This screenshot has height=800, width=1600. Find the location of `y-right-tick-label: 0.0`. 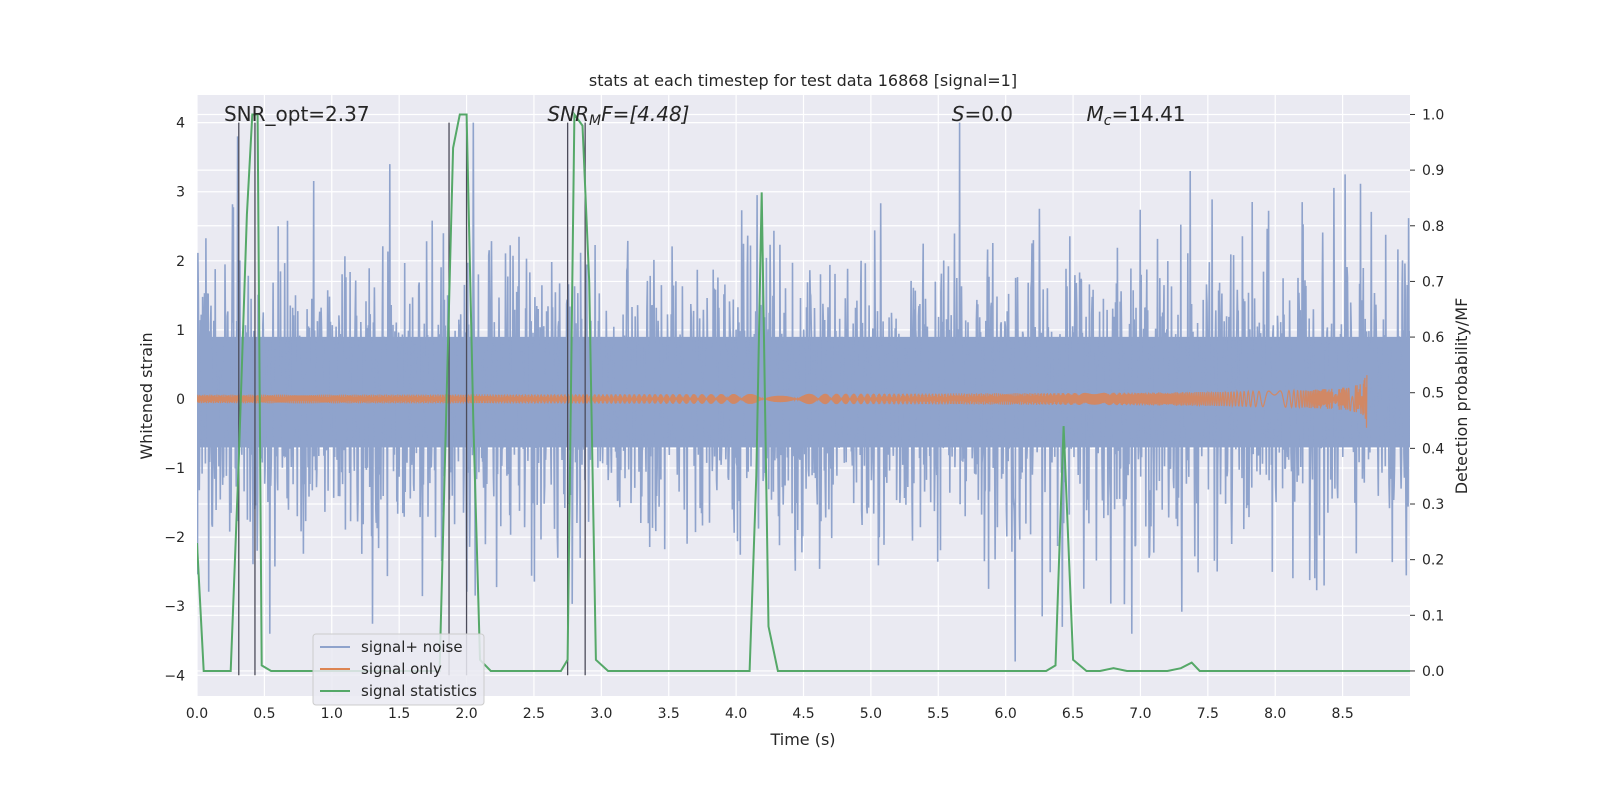

y-right-tick-label: 0.0 is located at coordinates (1433, 672).